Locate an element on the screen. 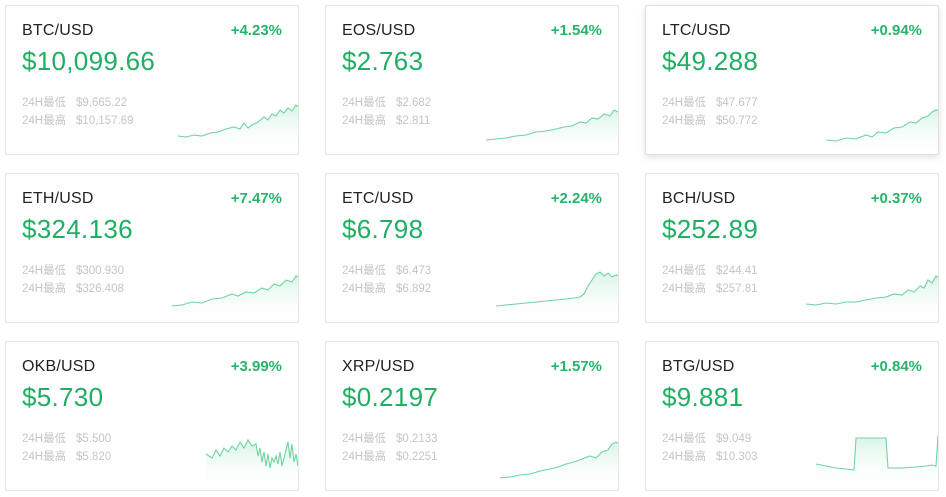  low-24h: 24H最低 $0.2133 is located at coordinates (390, 438).